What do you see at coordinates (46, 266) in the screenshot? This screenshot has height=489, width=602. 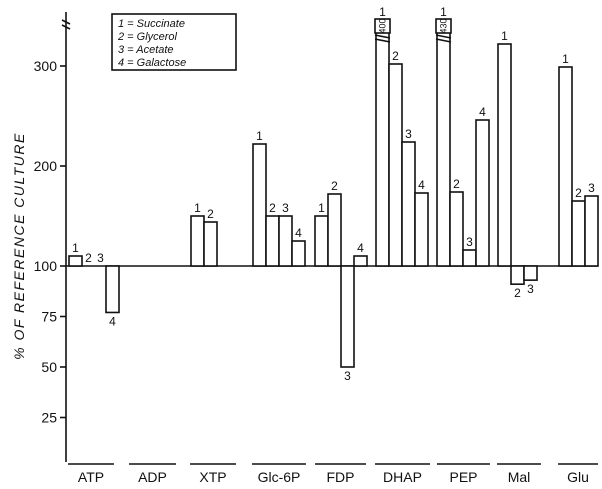 I see `y-tick-label: 100` at bounding box center [46, 266].